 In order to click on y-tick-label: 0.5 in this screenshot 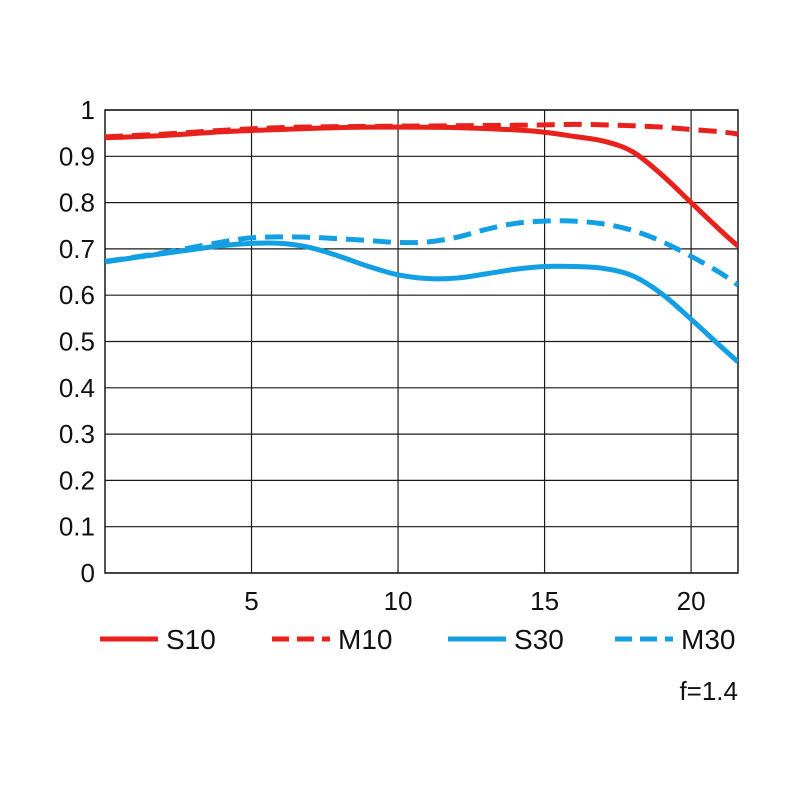, I will do `click(77, 342)`.